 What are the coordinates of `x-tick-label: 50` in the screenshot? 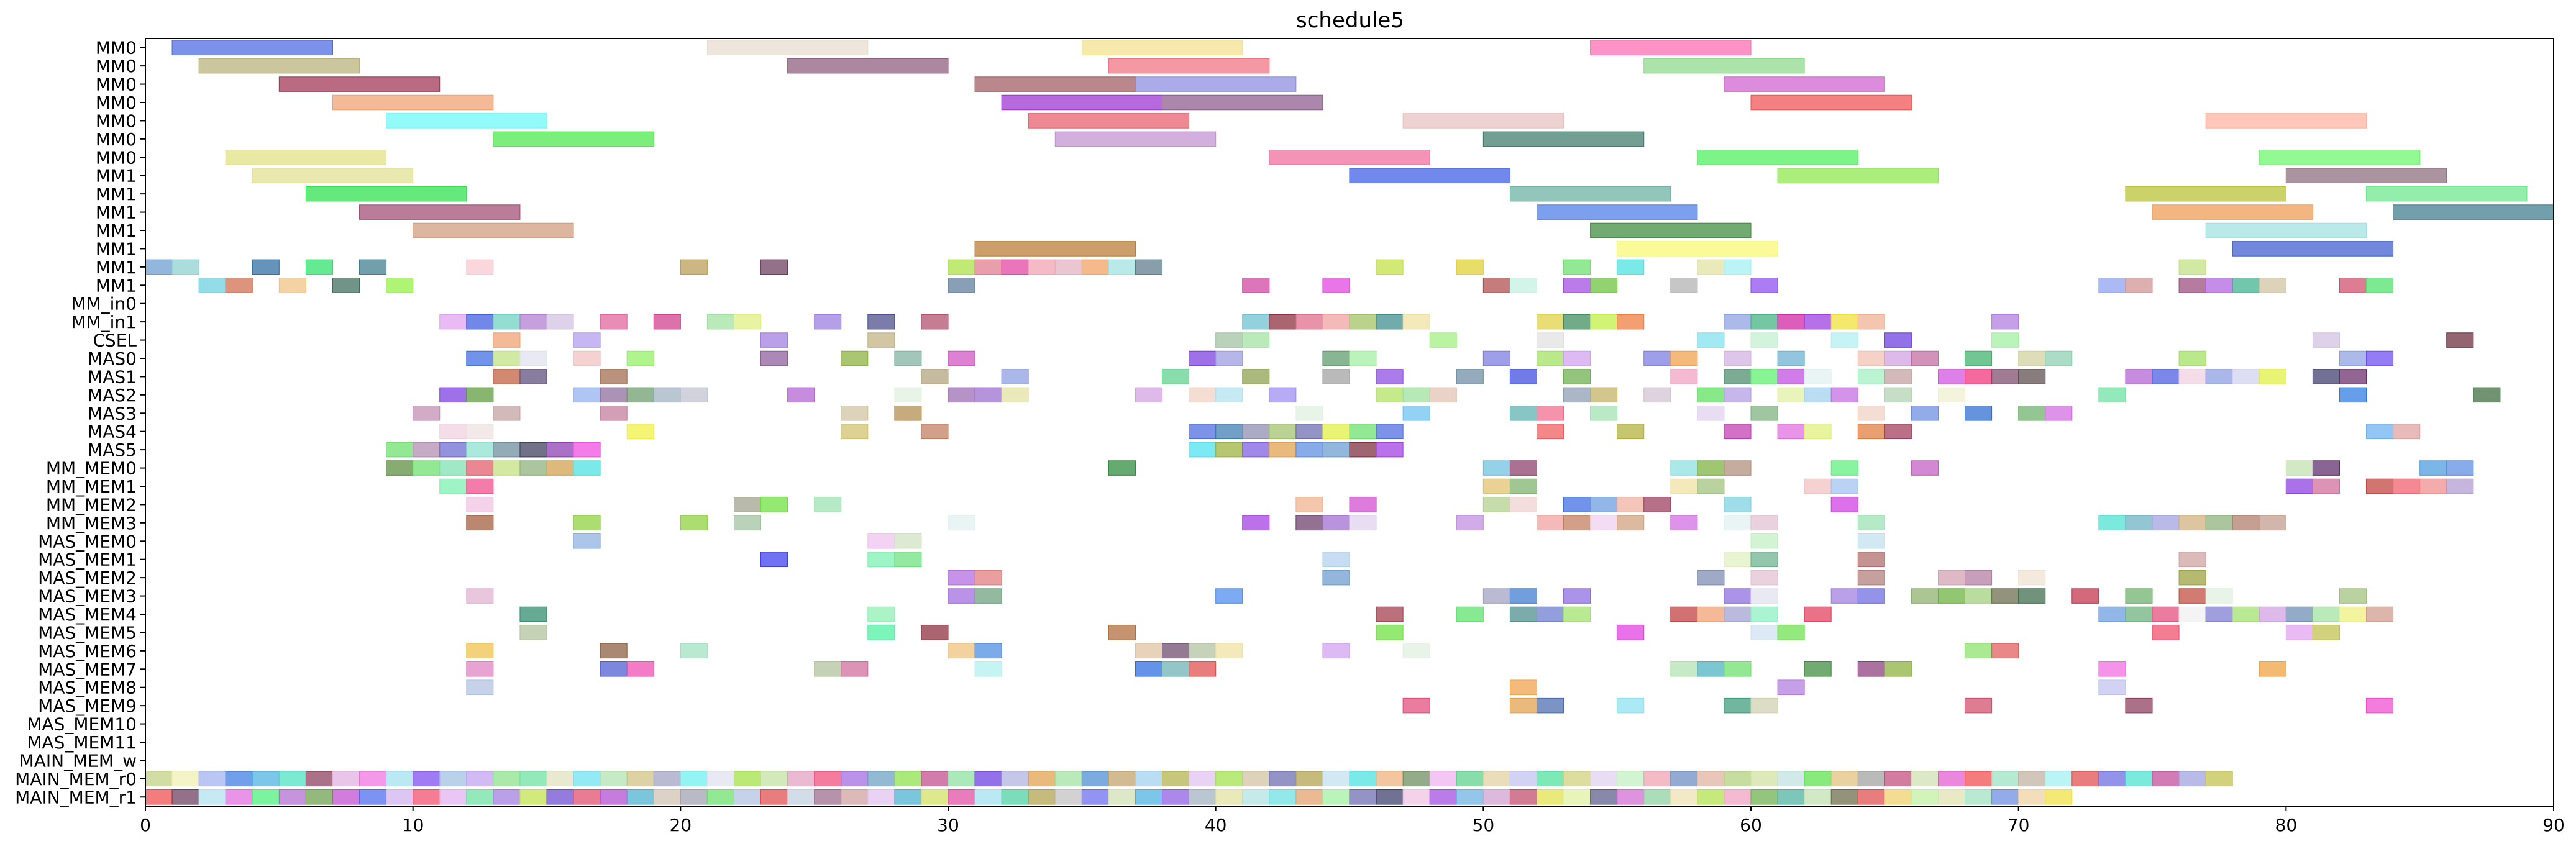 It's located at (1484, 825).